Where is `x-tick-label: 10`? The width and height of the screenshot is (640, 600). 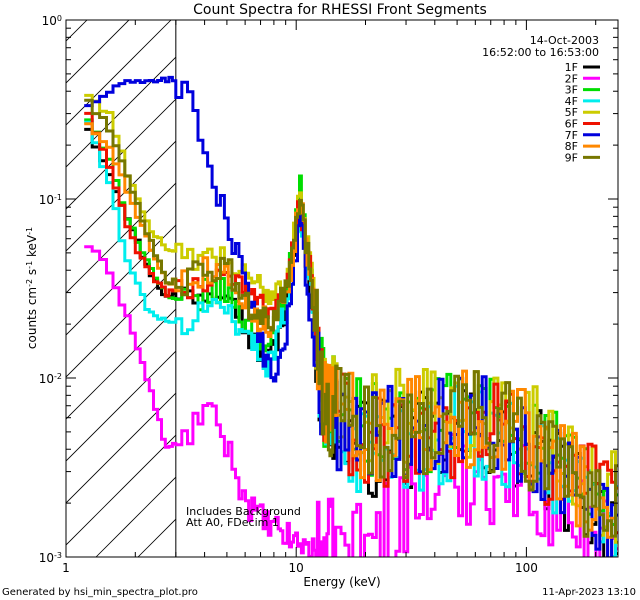 x-tick-label: 10 is located at coordinates (296, 568).